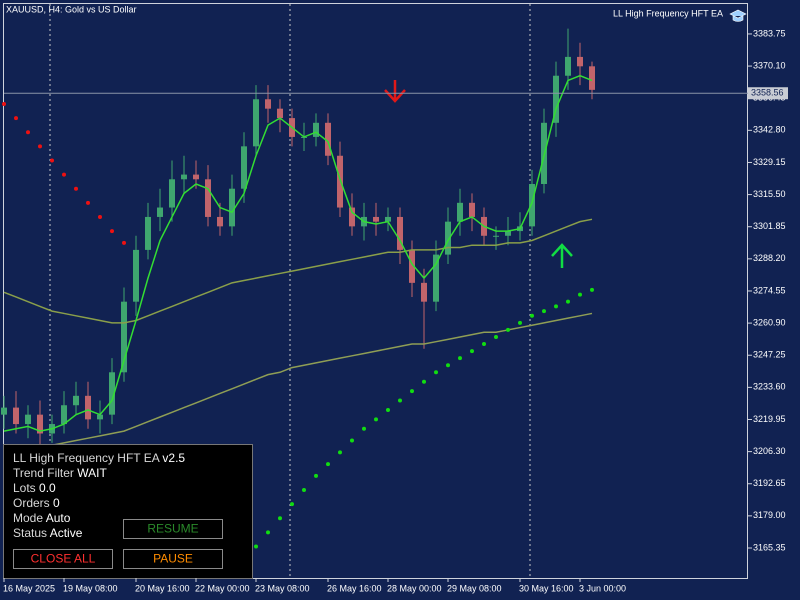 The image size is (800, 600). Describe the element at coordinates (298, 271) in the screenshot. I see `indicator-line` at that location.